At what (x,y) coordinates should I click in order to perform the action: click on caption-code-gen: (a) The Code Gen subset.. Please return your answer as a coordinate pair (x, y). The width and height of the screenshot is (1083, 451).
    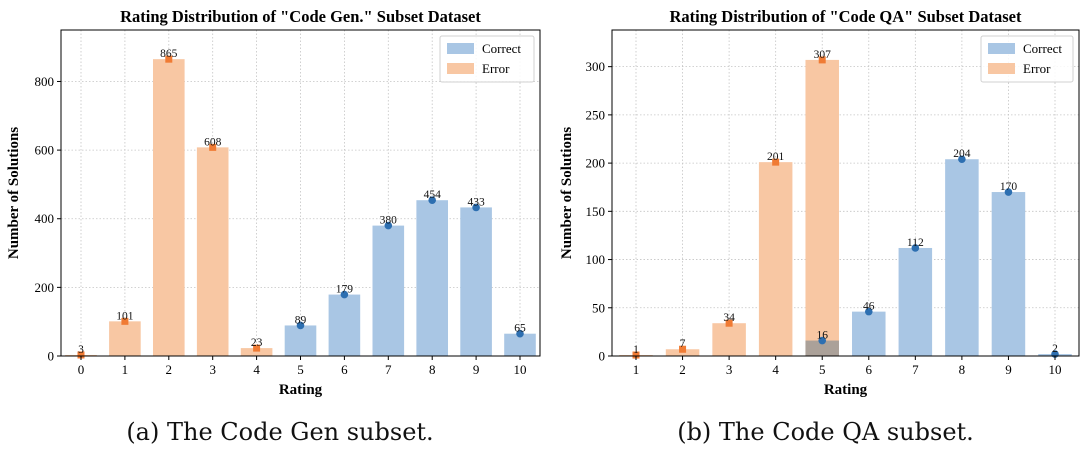
    Looking at the image, I should click on (280, 432).